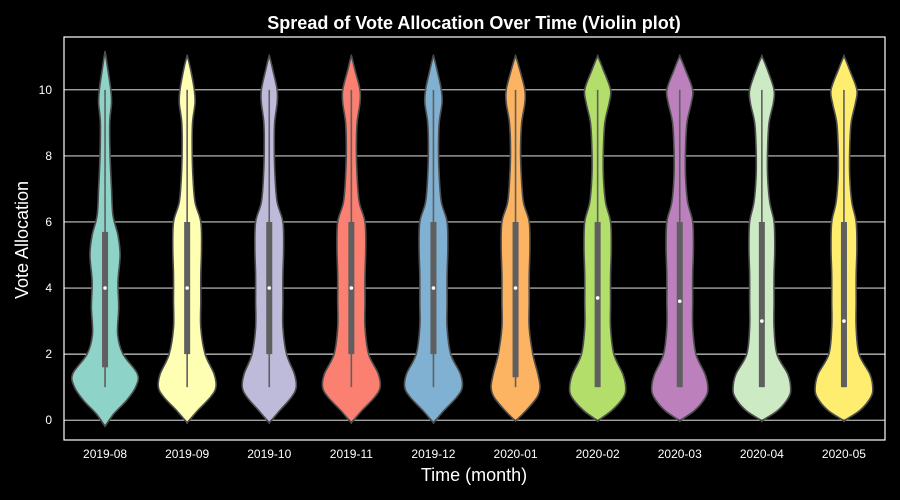  What do you see at coordinates (762, 454) in the screenshot?
I see `x-tick-label: 2020-04` at bounding box center [762, 454].